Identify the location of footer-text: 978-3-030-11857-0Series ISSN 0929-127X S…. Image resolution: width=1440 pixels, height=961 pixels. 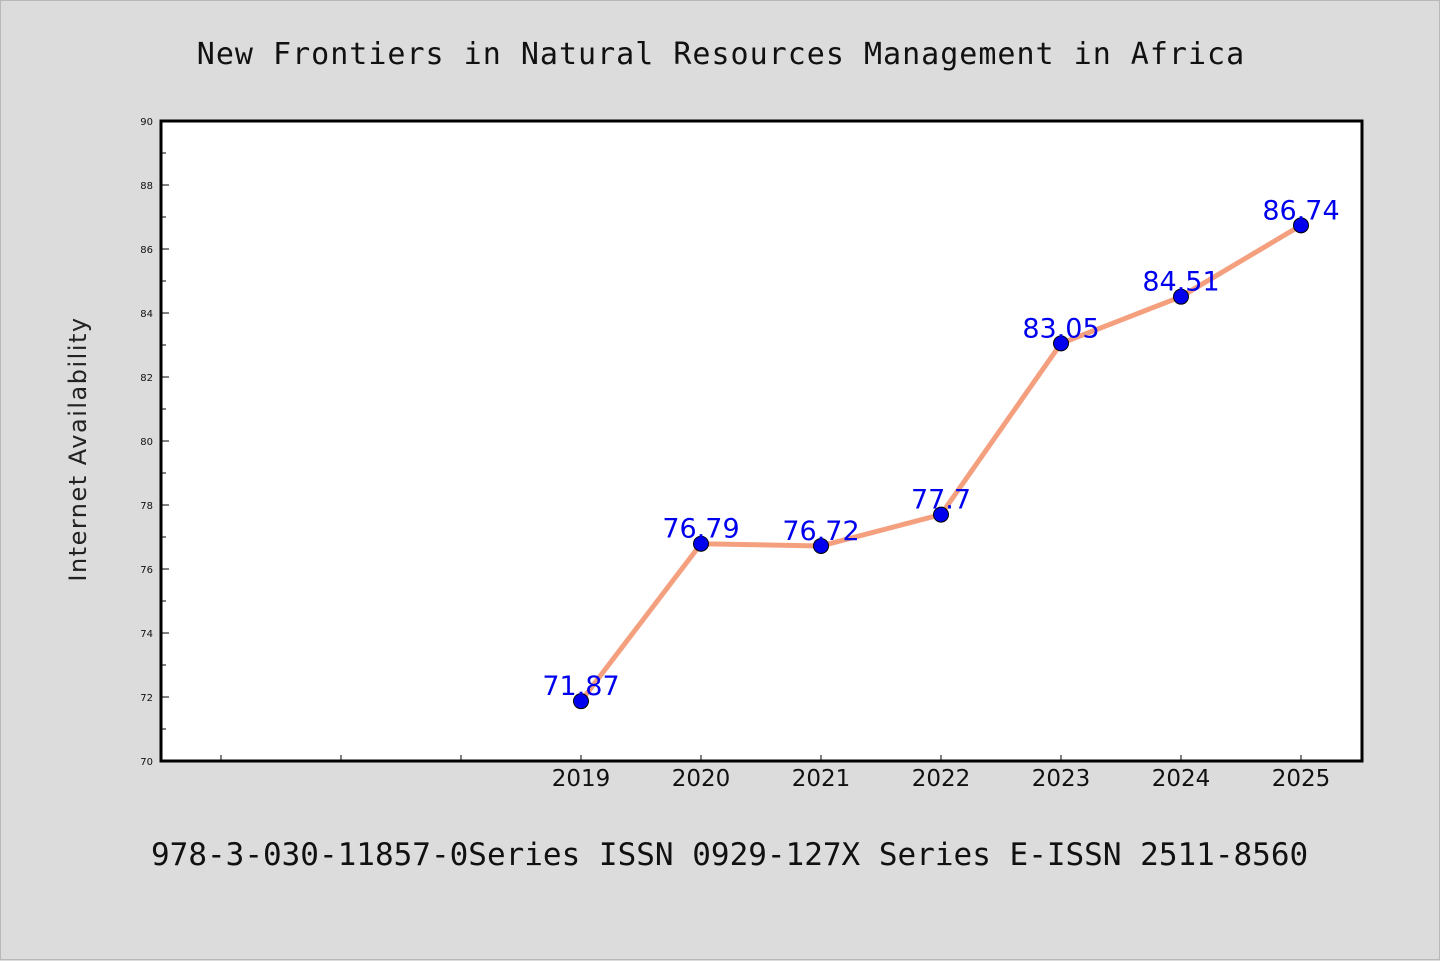
(729, 855).